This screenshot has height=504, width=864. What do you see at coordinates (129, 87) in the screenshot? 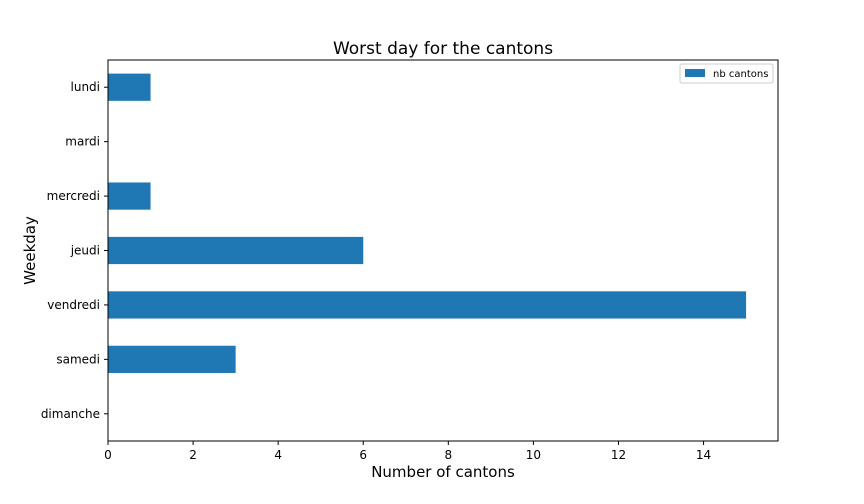
I see `bar-lundi` at bounding box center [129, 87].